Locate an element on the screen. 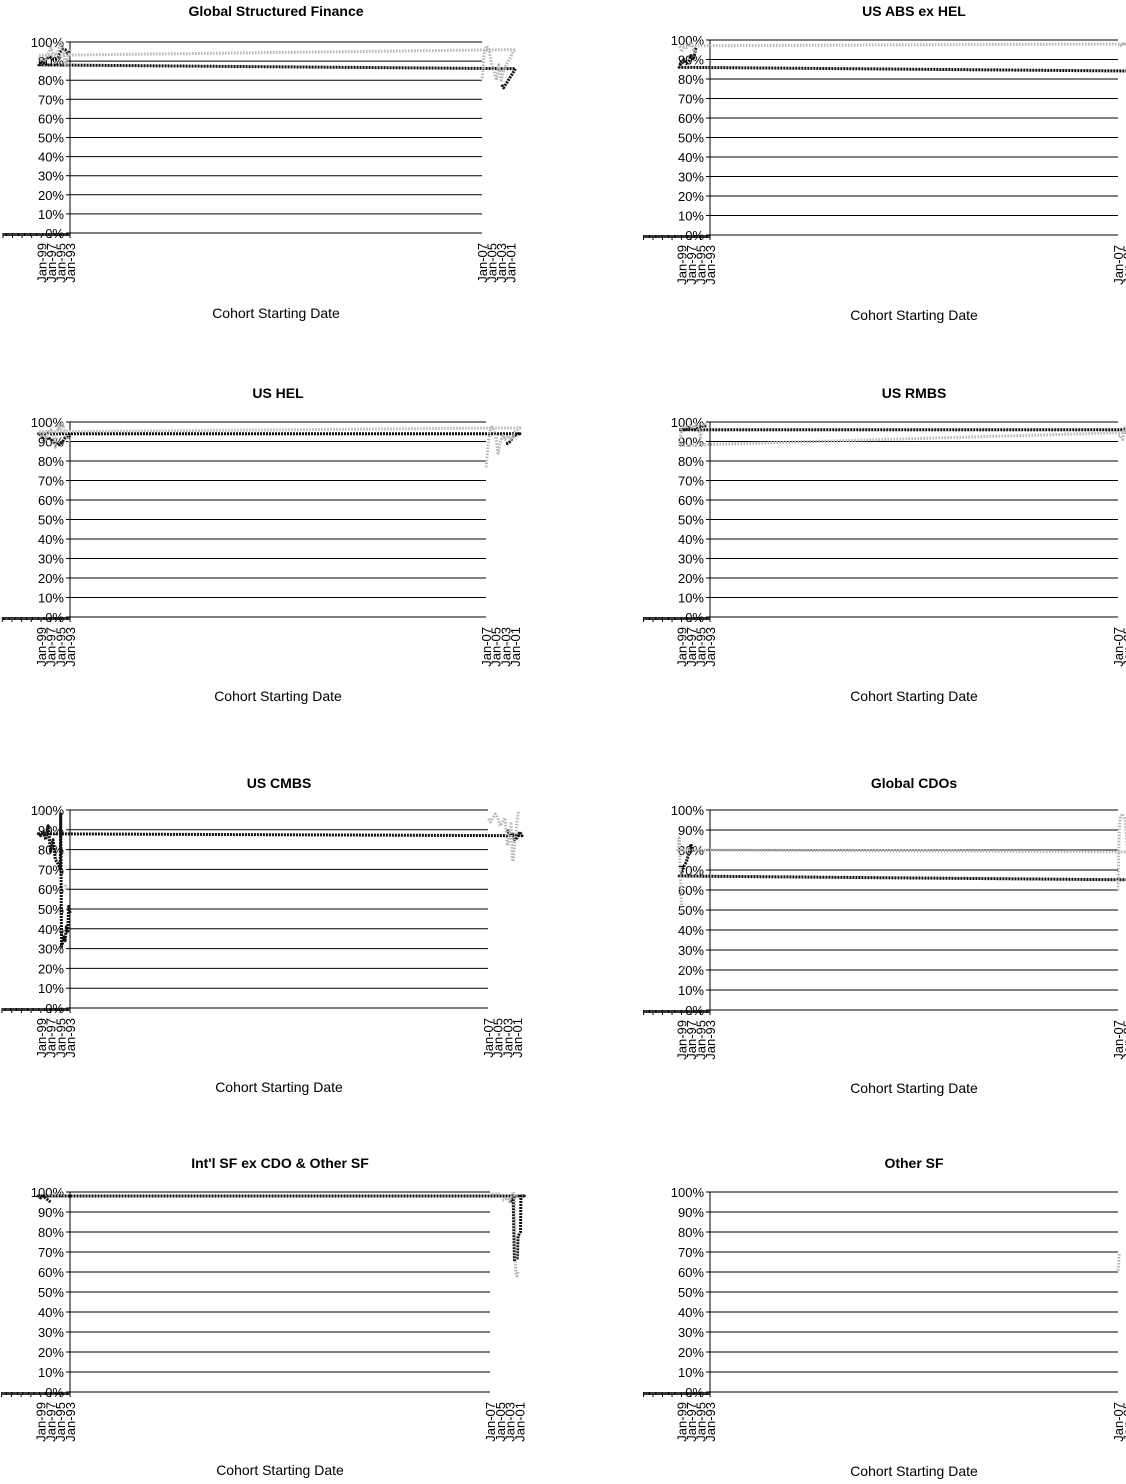 Image resolution: width=1126 pixels, height=1484 pixels. chart-title: Other SF is located at coordinates (914, 1163).